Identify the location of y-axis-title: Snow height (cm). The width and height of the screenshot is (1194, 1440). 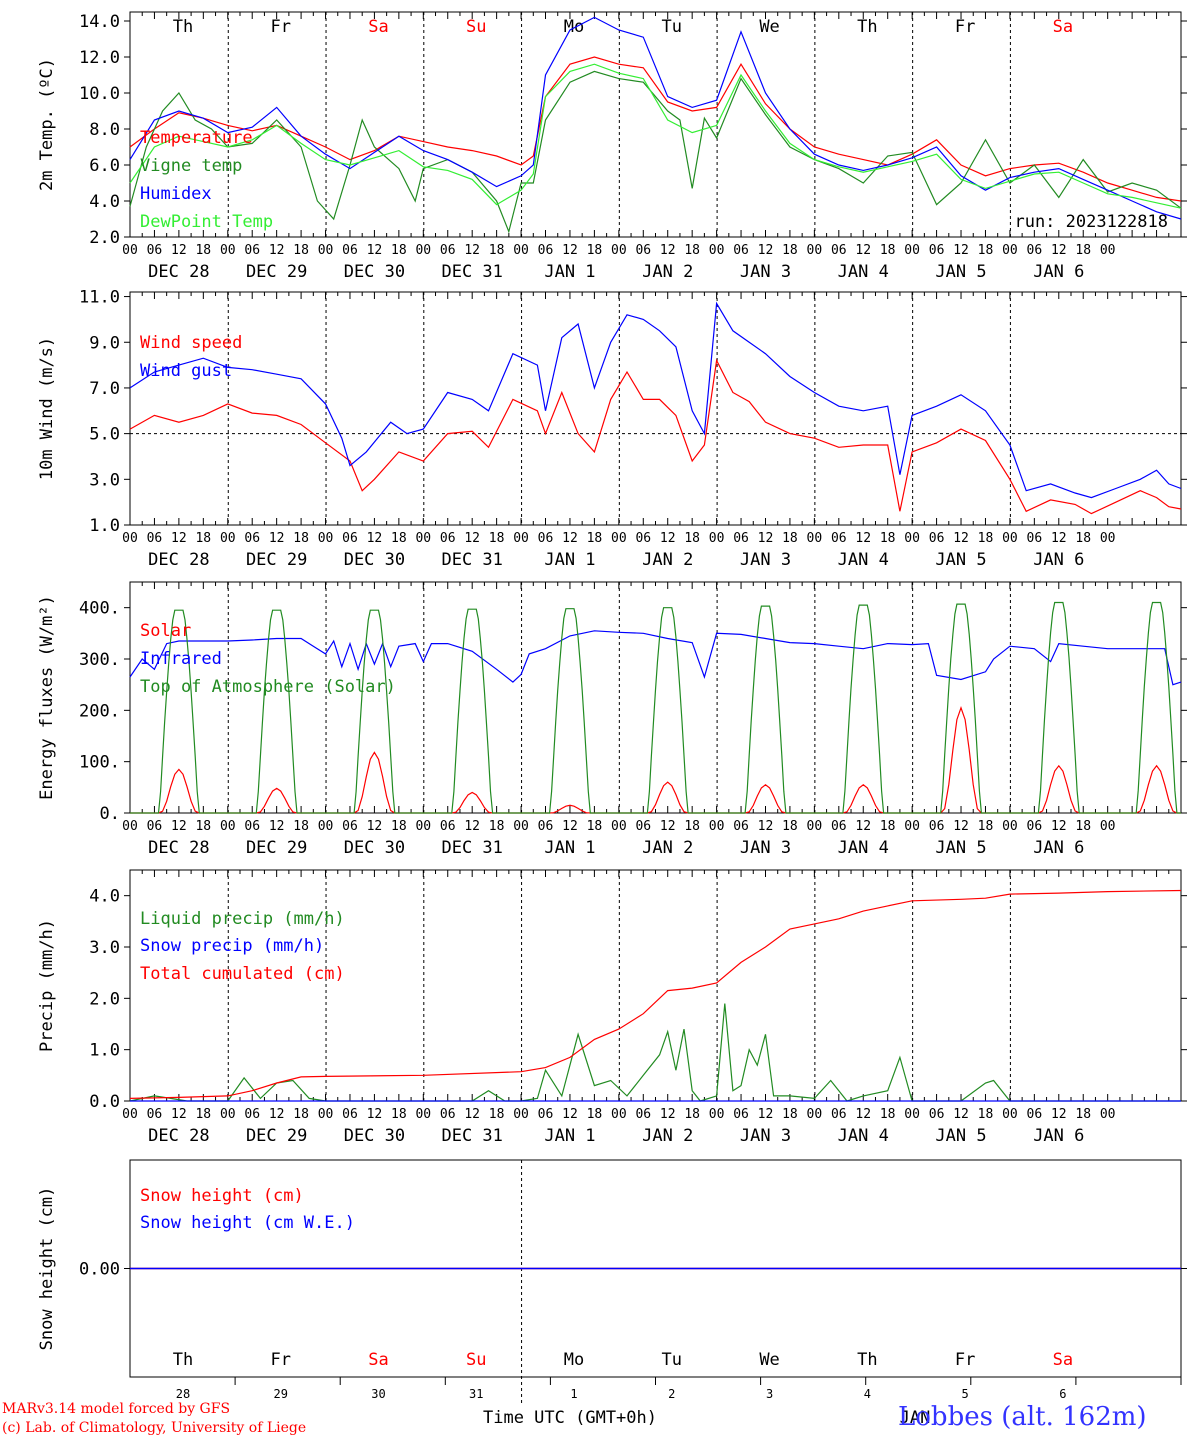
(47, 1269).